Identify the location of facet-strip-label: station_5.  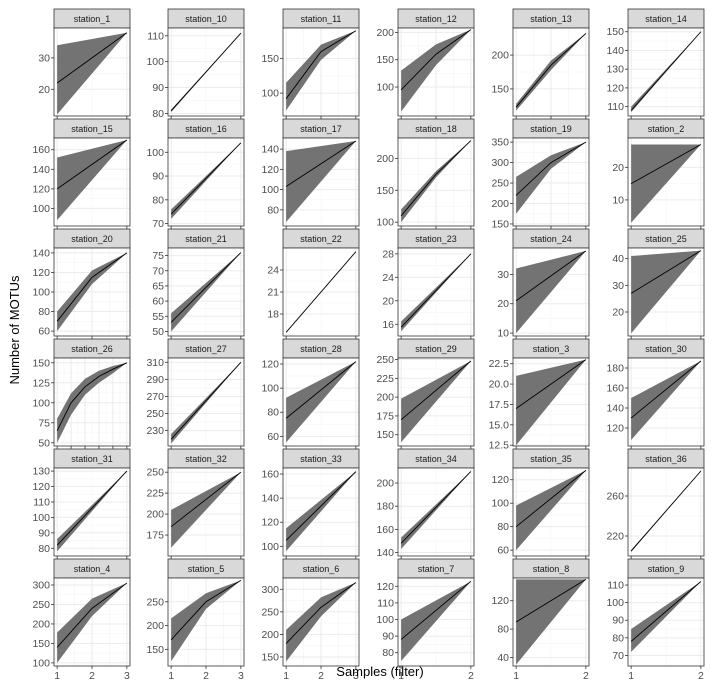
(206, 569).